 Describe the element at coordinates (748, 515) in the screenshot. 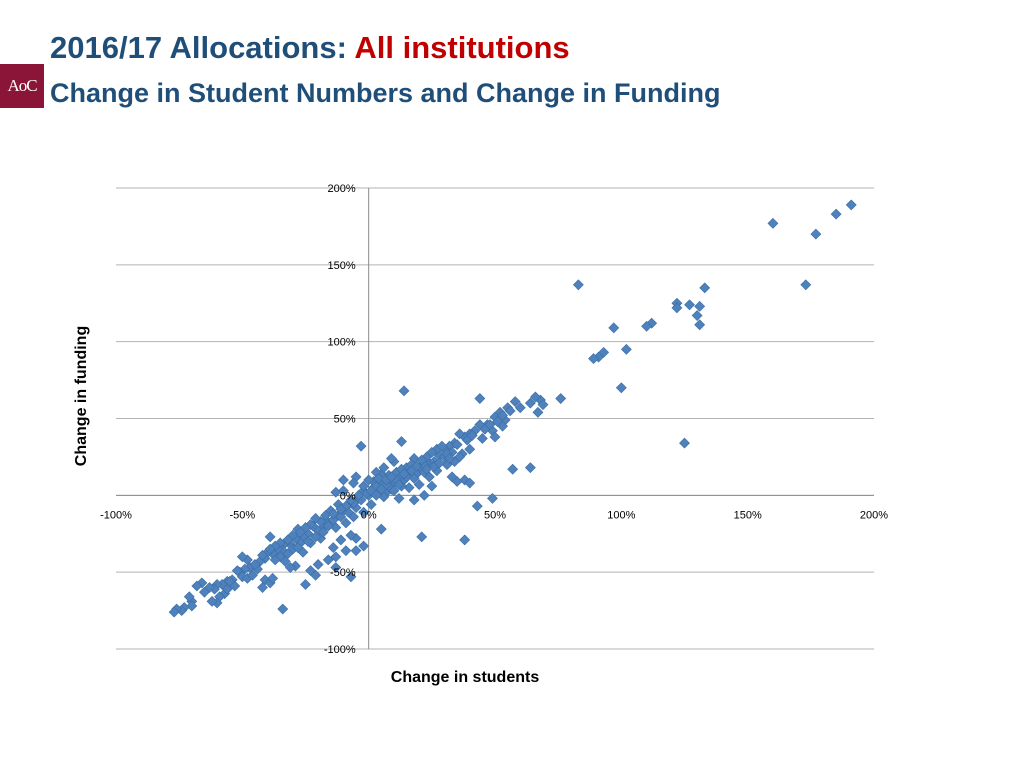

I see `x-tick-label: 150%` at that location.